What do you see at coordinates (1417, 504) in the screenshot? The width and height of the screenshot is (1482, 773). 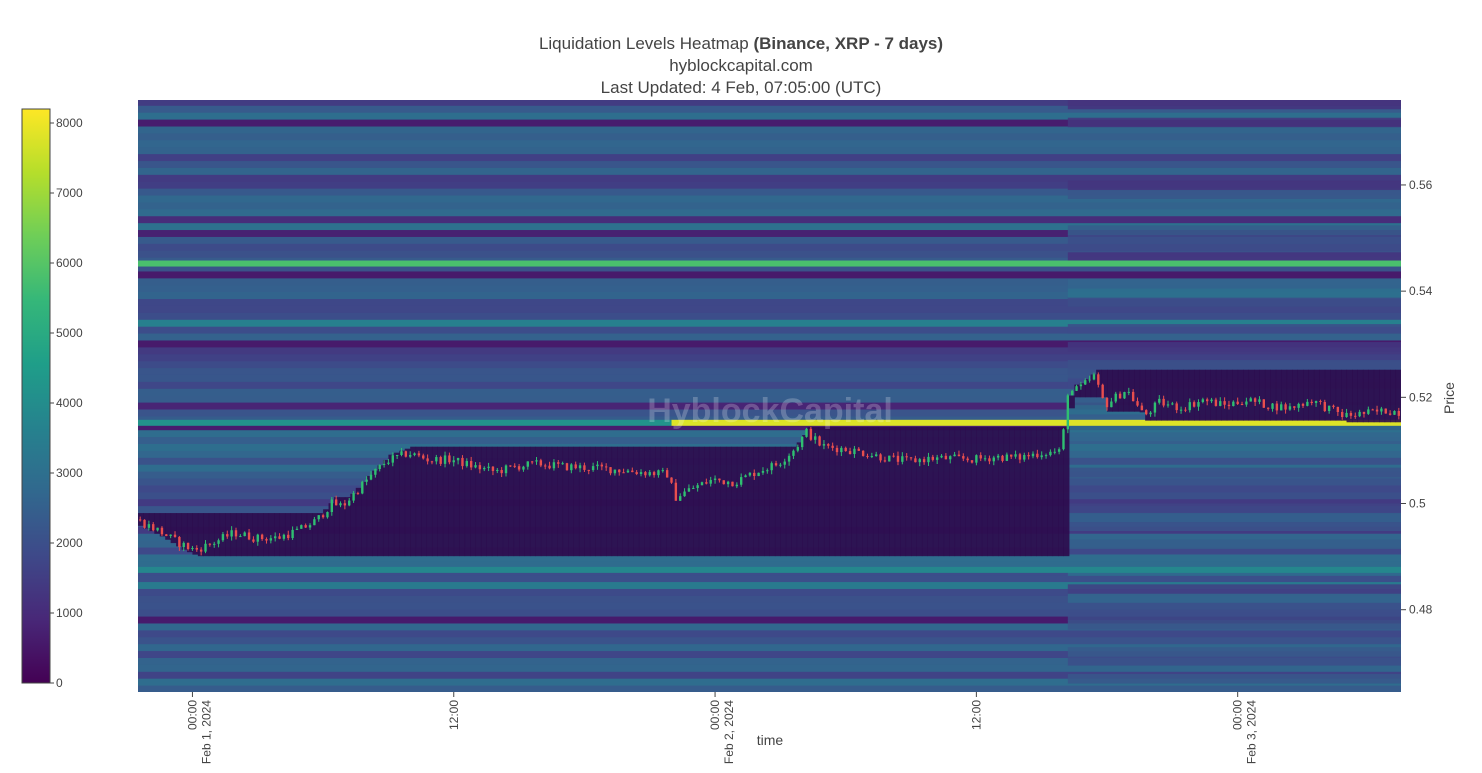 I see `y-tick-label: 0.5` at bounding box center [1417, 504].